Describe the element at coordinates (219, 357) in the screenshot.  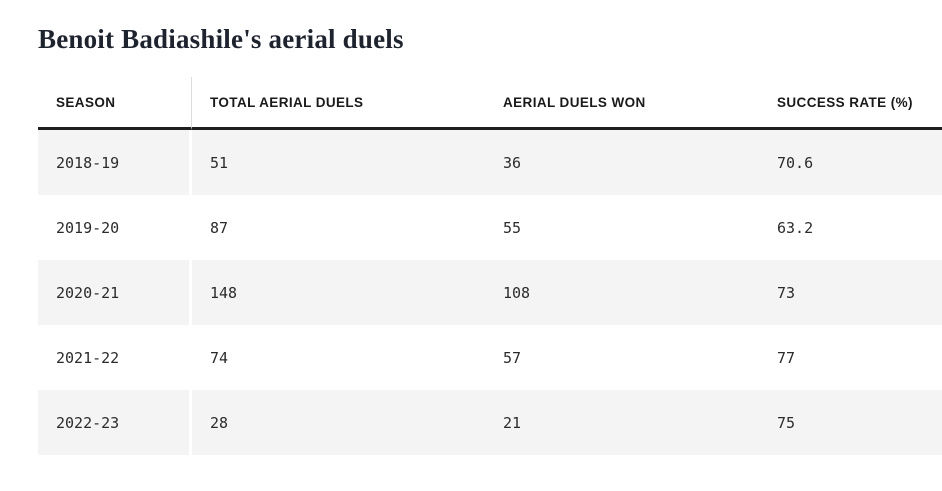
I see `cell-total-aerial-duels: 74` at that location.